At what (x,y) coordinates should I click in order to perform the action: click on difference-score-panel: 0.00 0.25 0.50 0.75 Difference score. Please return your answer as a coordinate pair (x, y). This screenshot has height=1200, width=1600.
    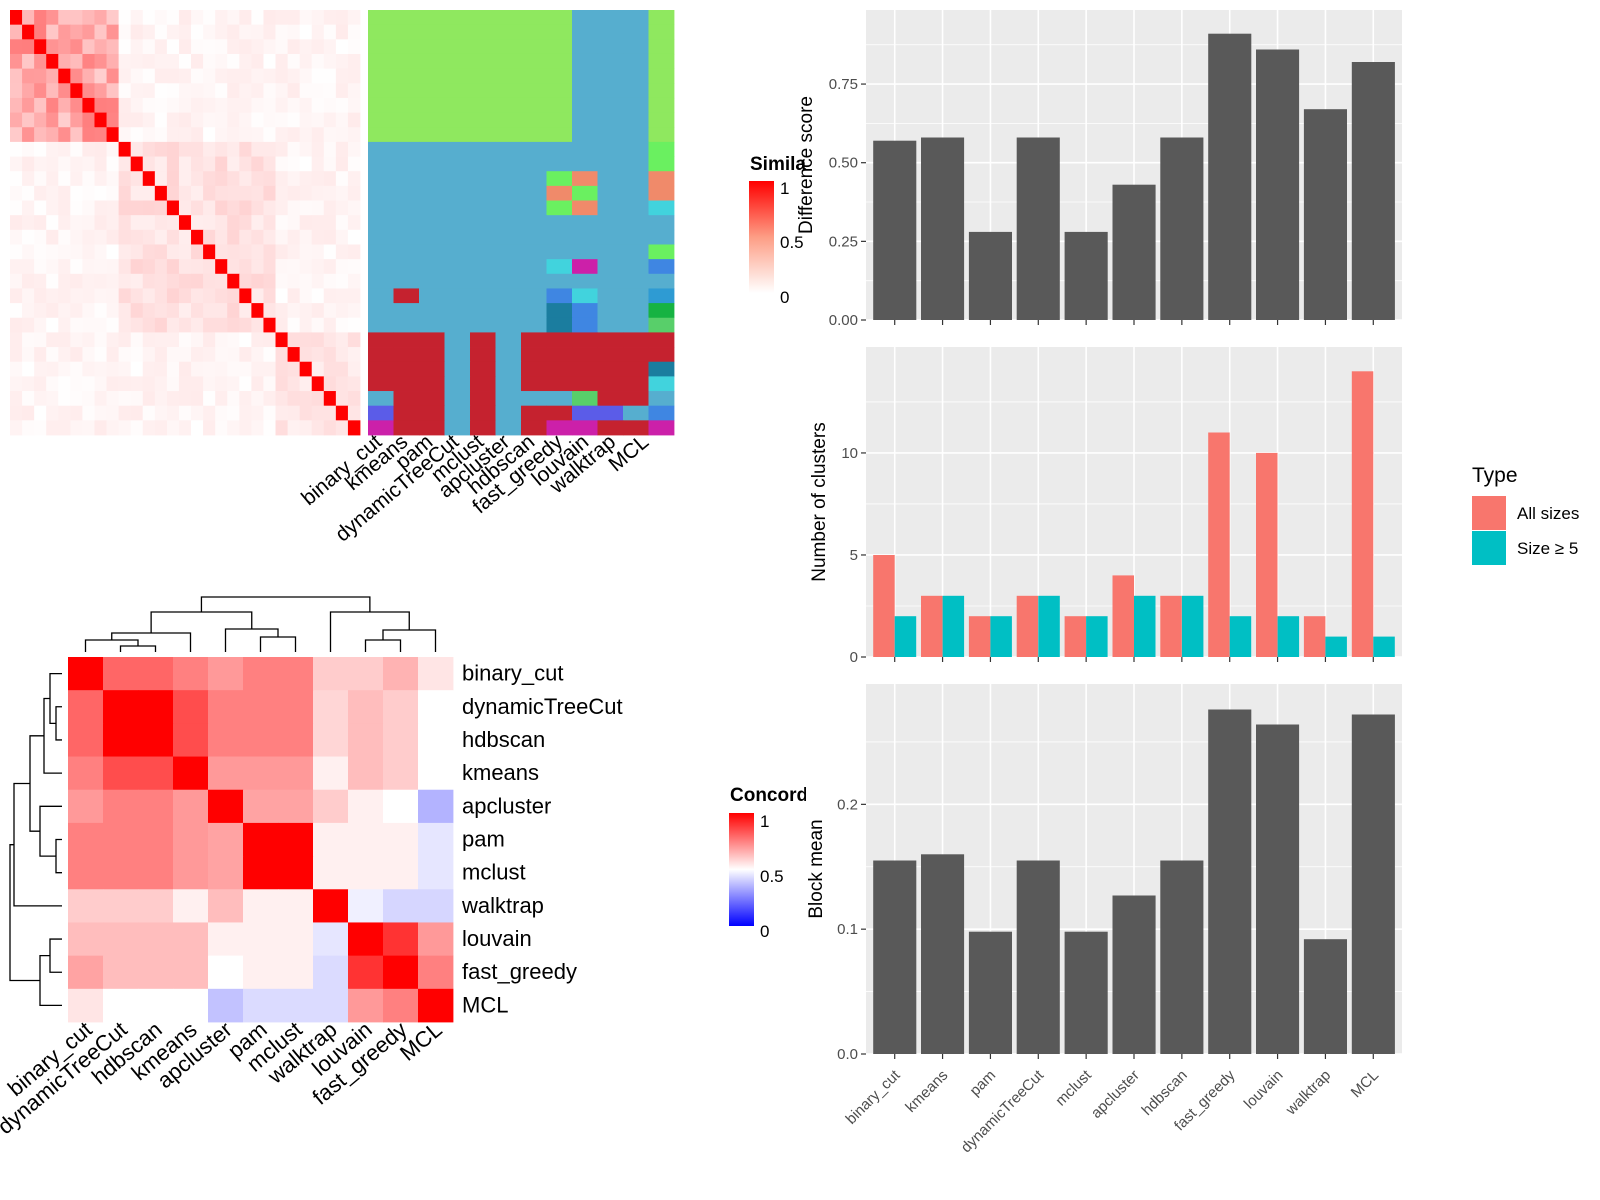
    Looking at the image, I should click on (1099, 169).